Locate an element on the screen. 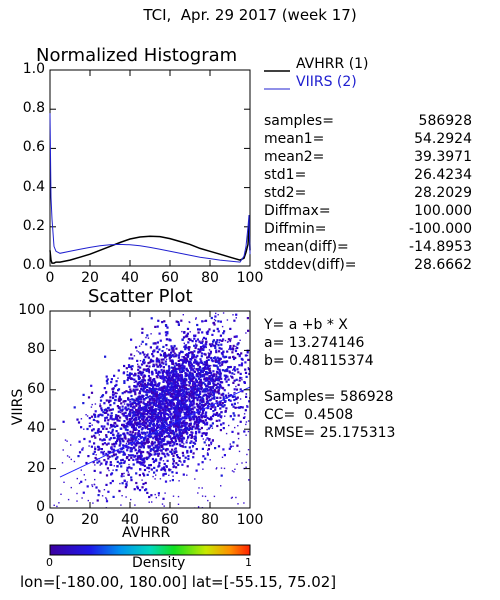 This screenshot has height=600, width=500. scatter-x-tick-label: 20 is located at coordinates (90, 520).